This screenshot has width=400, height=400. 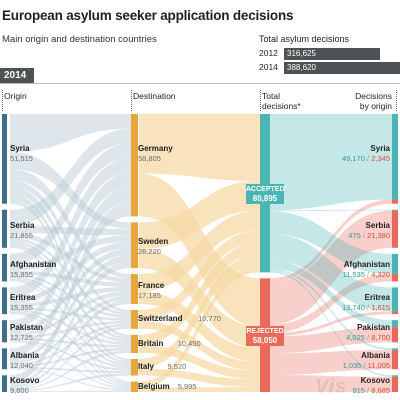 I want to click on total-badge: REJECTED 58,050, so click(x=265, y=336).